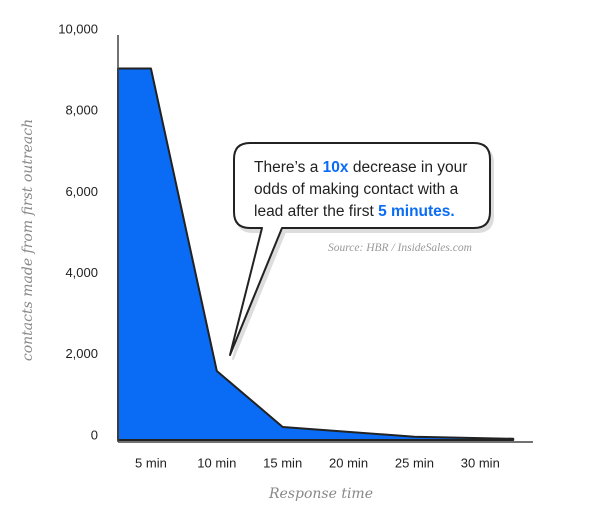  I want to click on y-tick-label: 8,000, so click(81, 110).